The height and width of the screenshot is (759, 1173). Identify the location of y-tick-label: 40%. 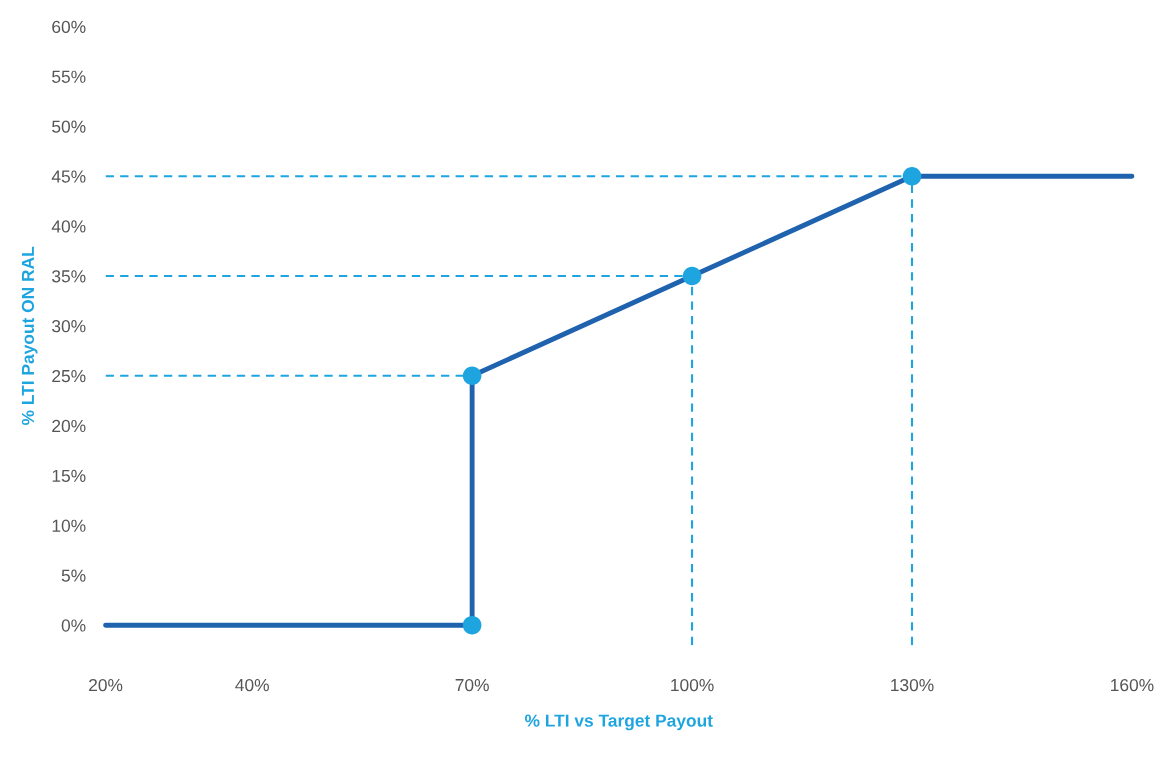
(68, 226).